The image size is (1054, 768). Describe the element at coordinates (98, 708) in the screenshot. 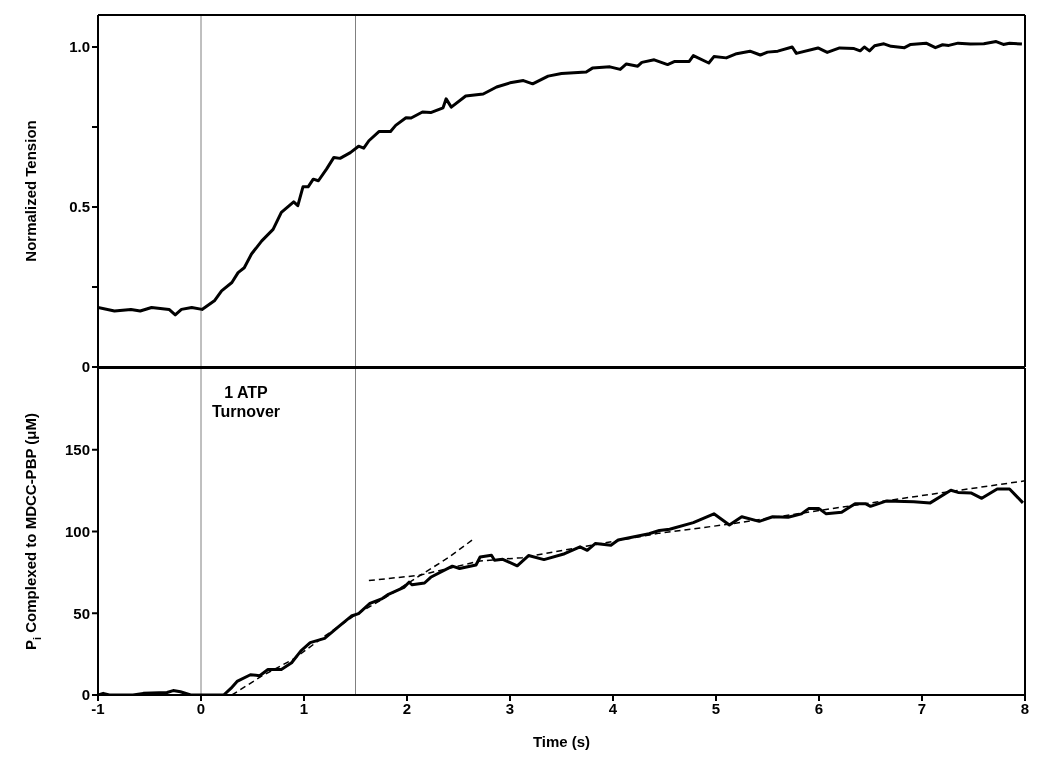

I see `x-tick-label: -1` at that location.